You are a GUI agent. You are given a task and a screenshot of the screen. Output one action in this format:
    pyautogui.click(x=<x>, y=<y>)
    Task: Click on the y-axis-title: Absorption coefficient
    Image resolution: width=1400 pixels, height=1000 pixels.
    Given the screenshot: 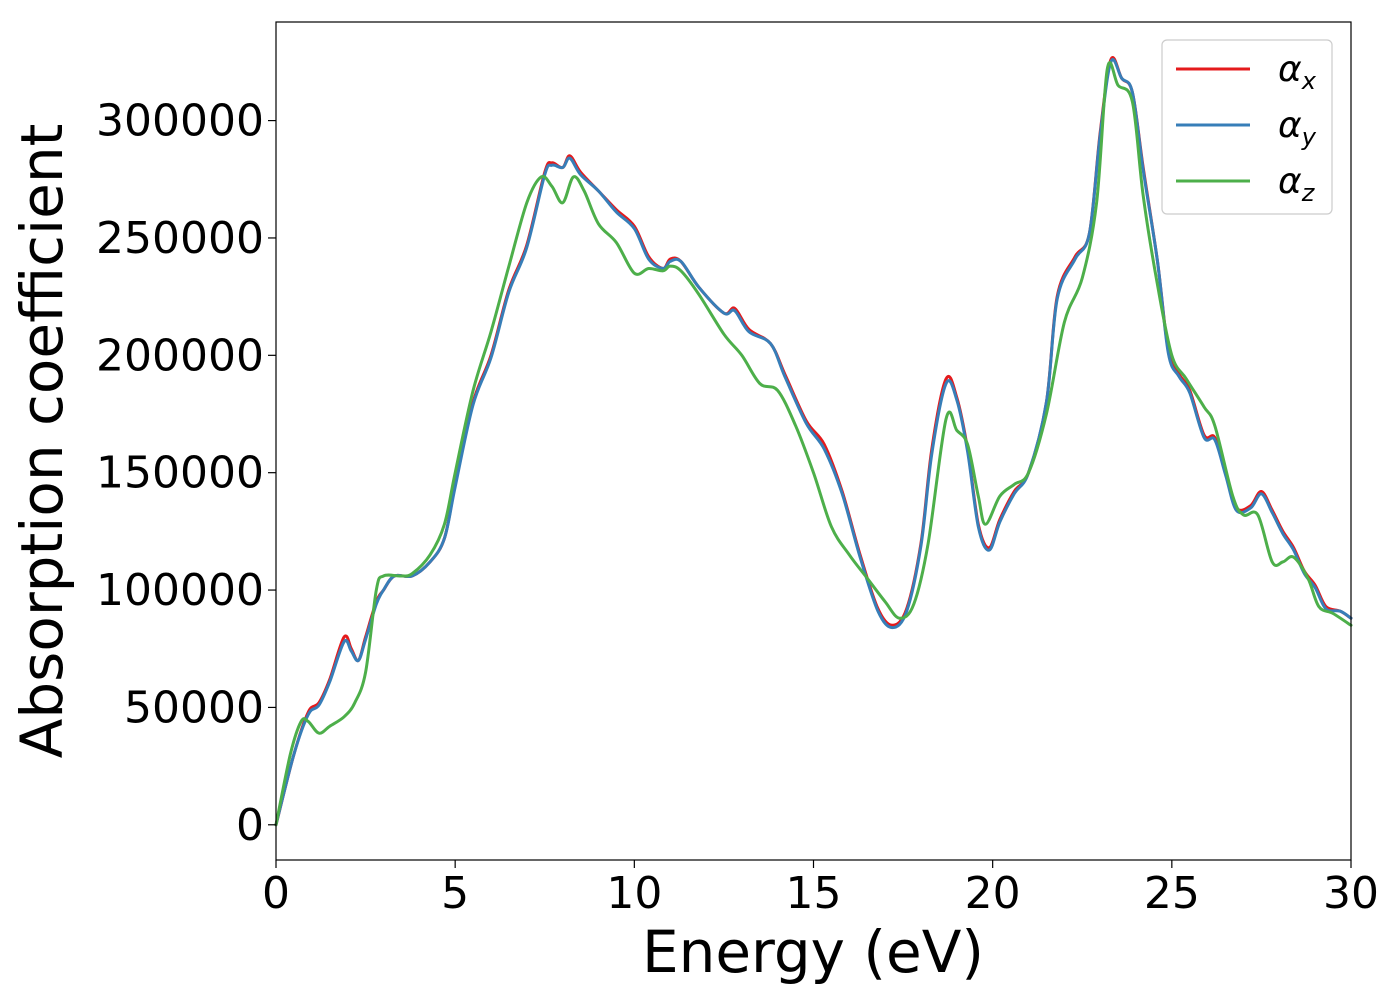 What is the action you would take?
    pyautogui.click(x=42, y=441)
    